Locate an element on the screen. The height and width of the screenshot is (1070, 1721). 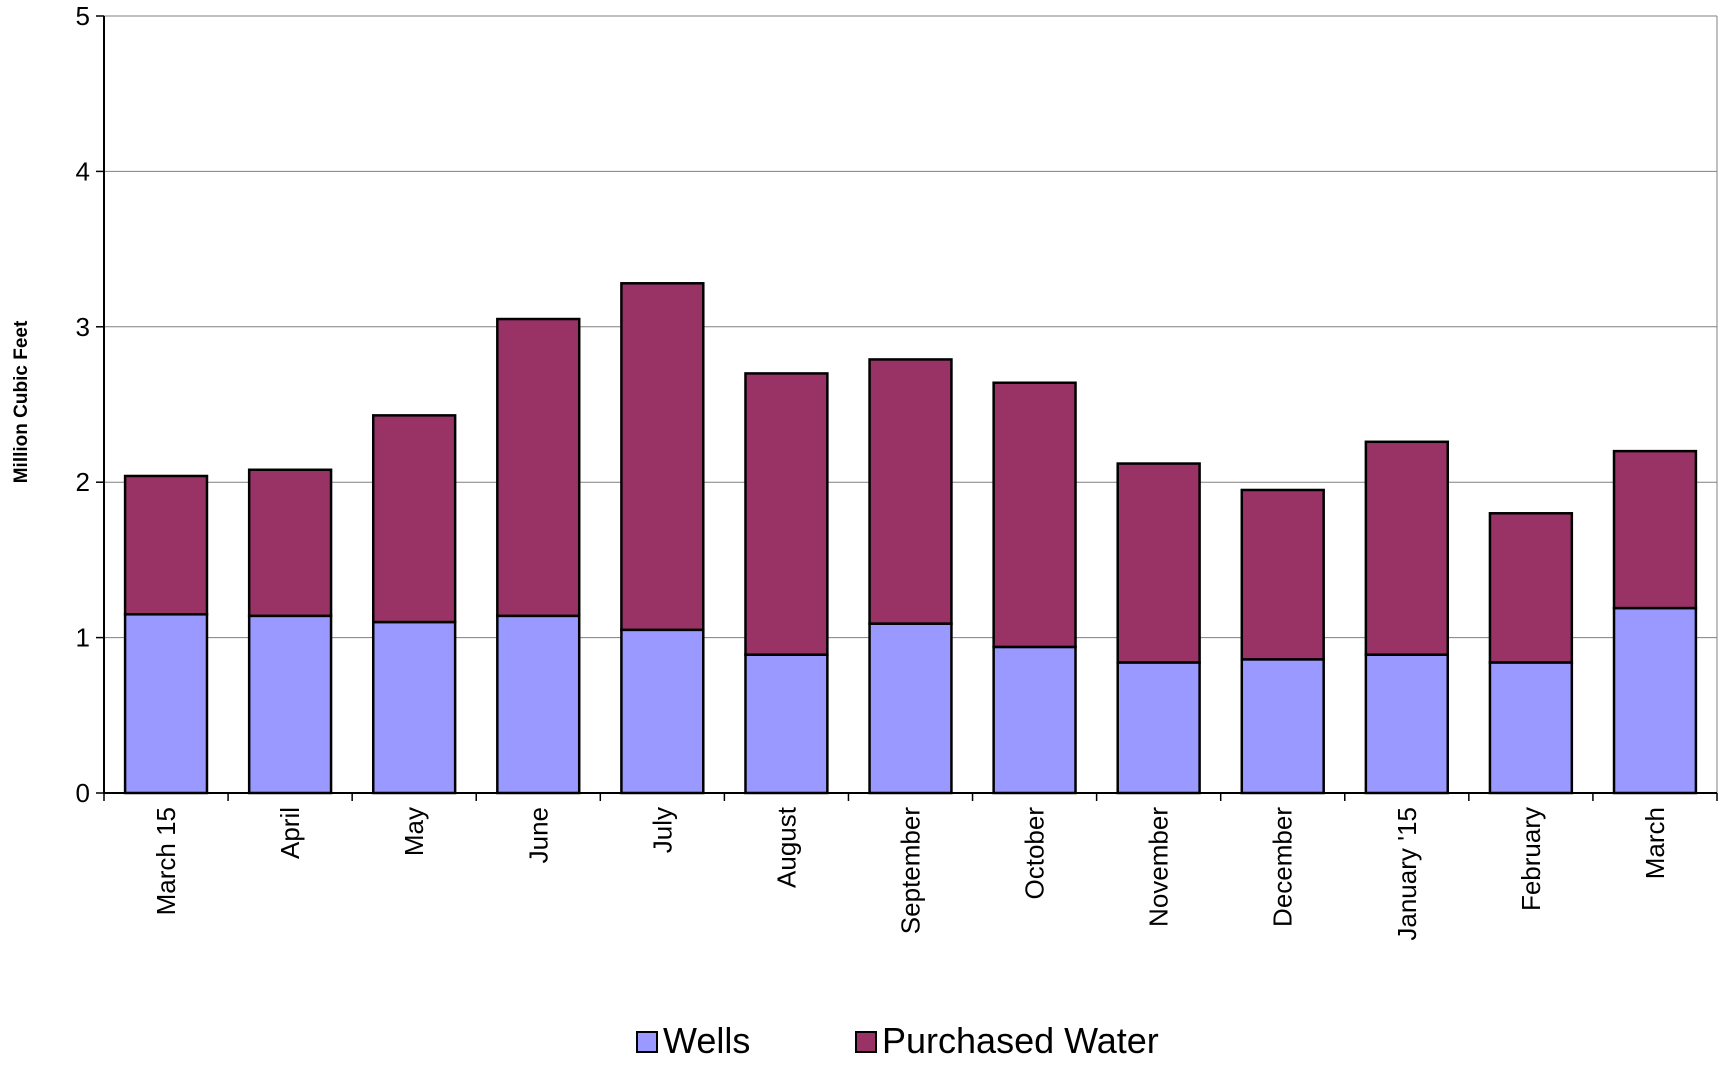
legend-swatch-purchased-water is located at coordinates (866, 1042).